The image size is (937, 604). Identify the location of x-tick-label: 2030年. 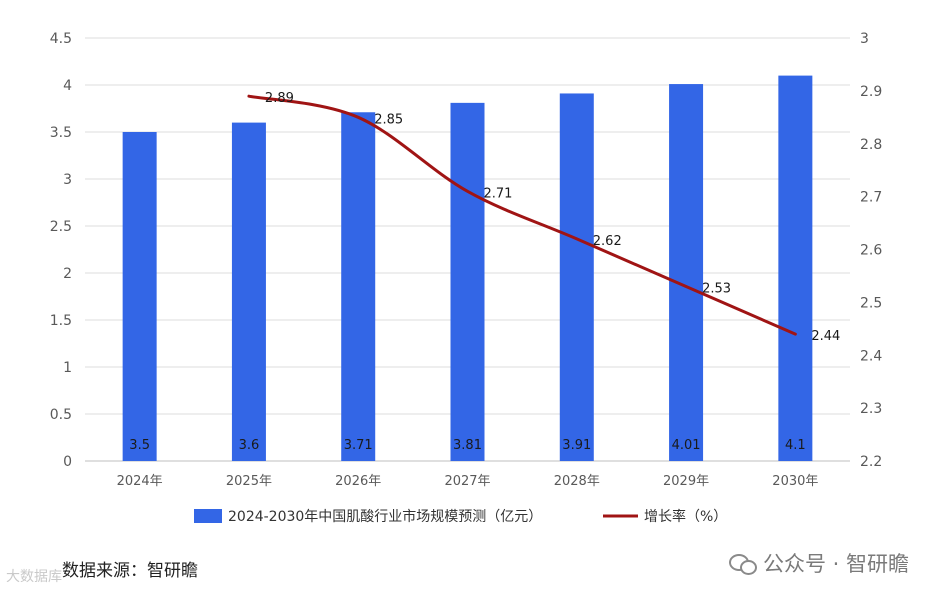
(795, 481).